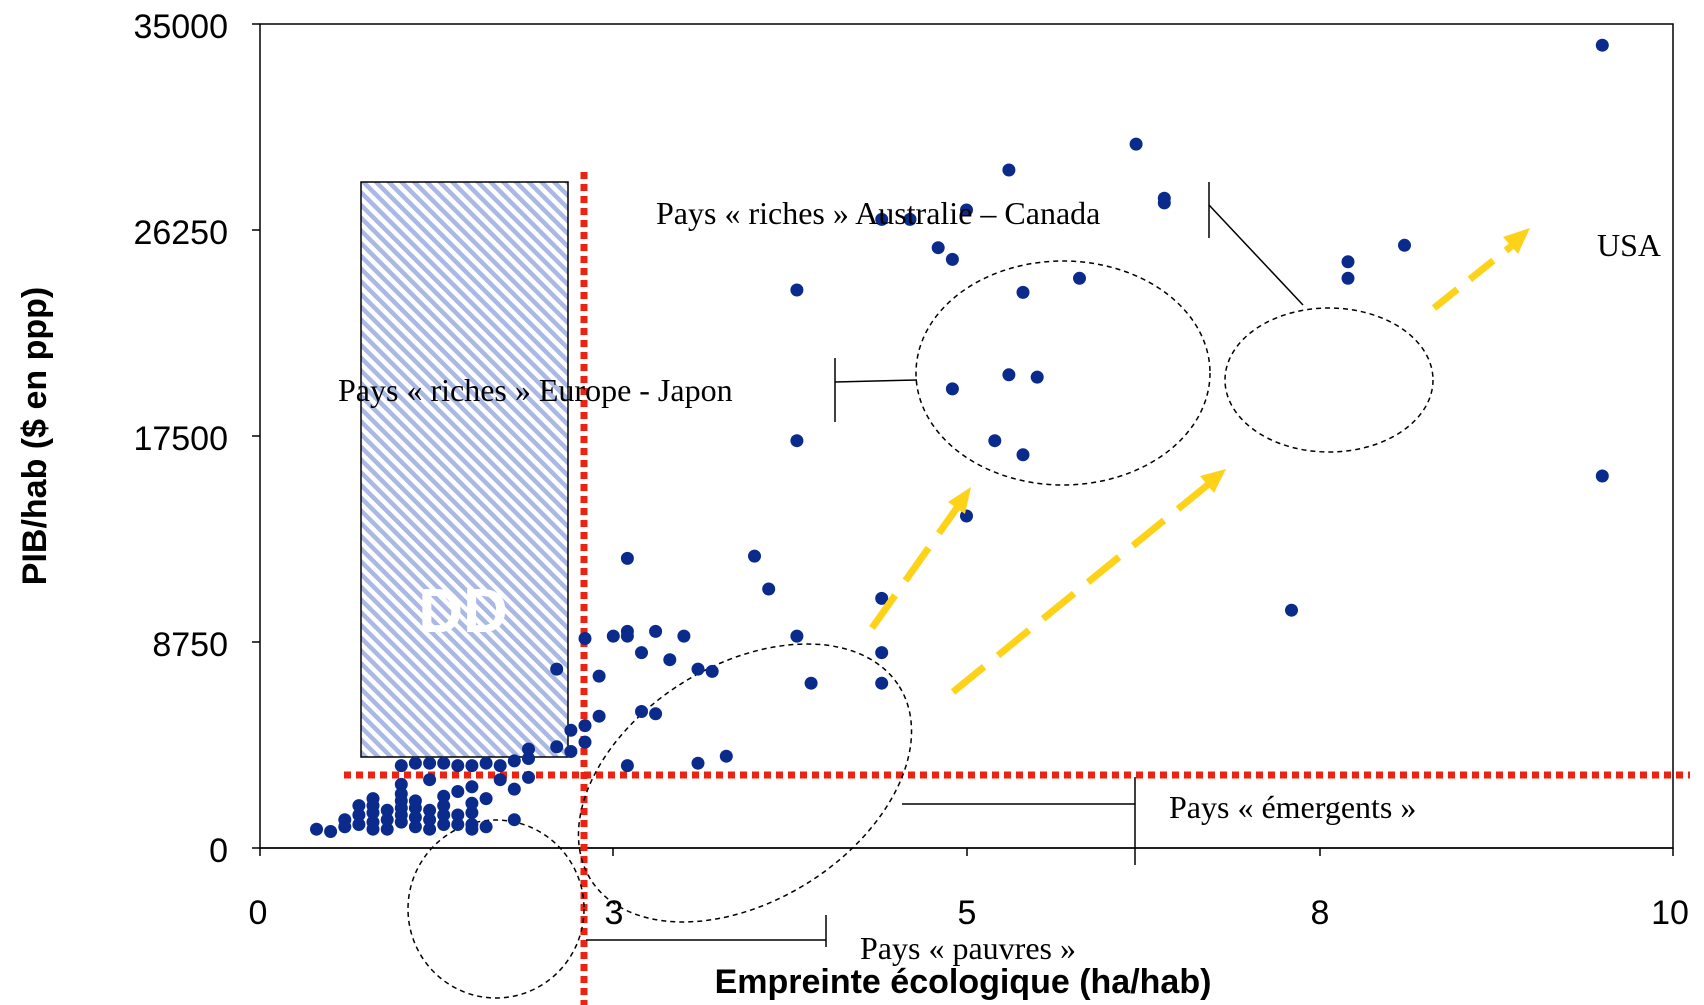 The image size is (1704, 1005). I want to click on label-pays-riches-australie-canada: Pays « riches » Australie – Canada, so click(878, 213).